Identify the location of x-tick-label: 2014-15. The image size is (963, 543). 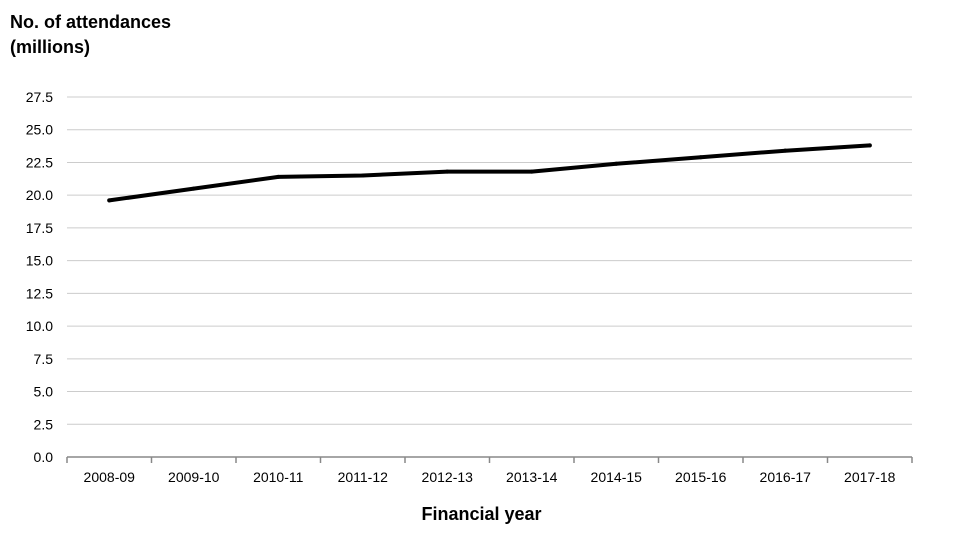
(617, 477).